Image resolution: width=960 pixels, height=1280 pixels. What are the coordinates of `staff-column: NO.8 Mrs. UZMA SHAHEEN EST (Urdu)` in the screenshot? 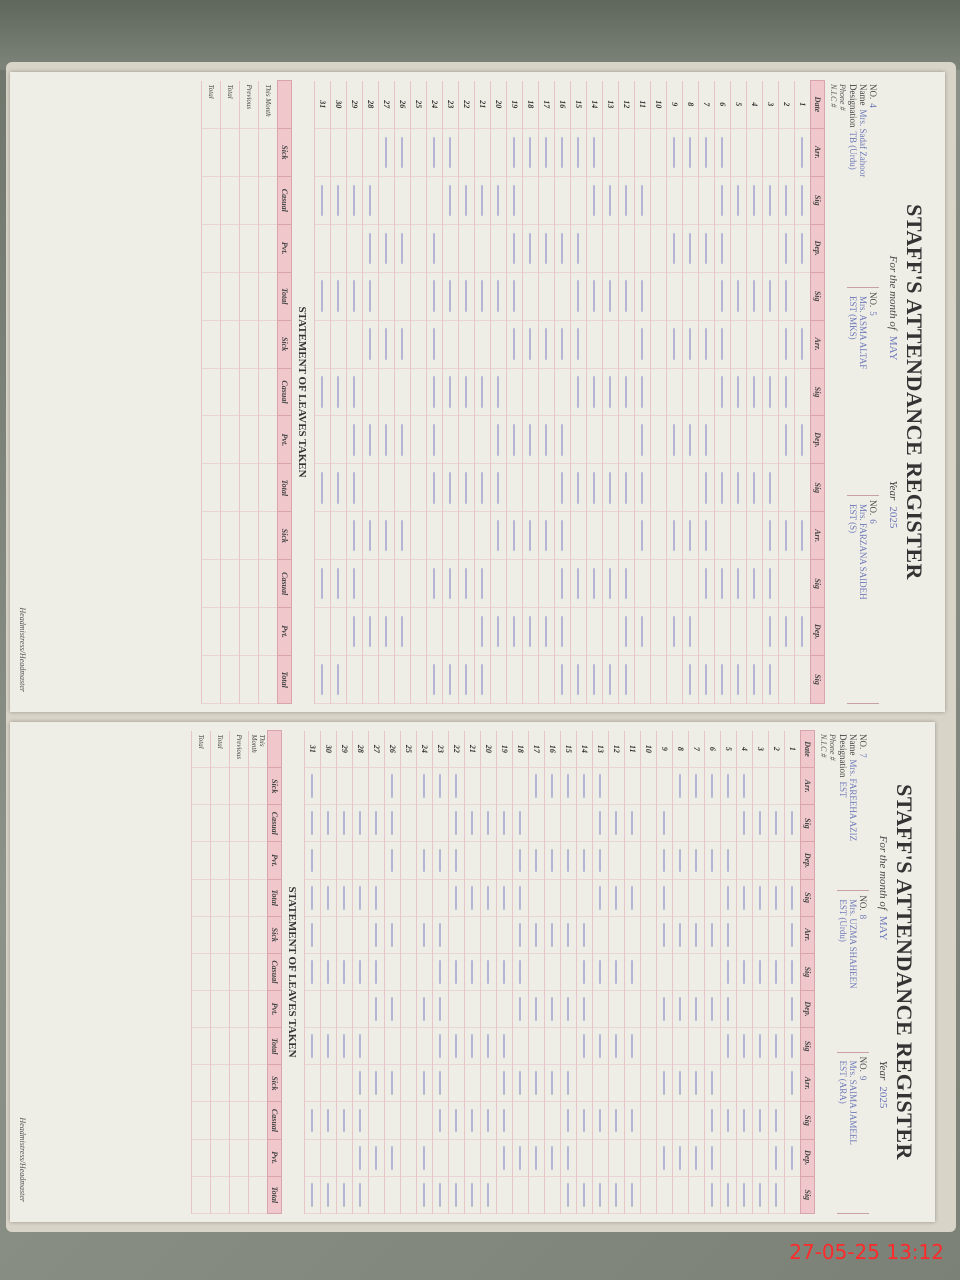 It's located at (853, 972).